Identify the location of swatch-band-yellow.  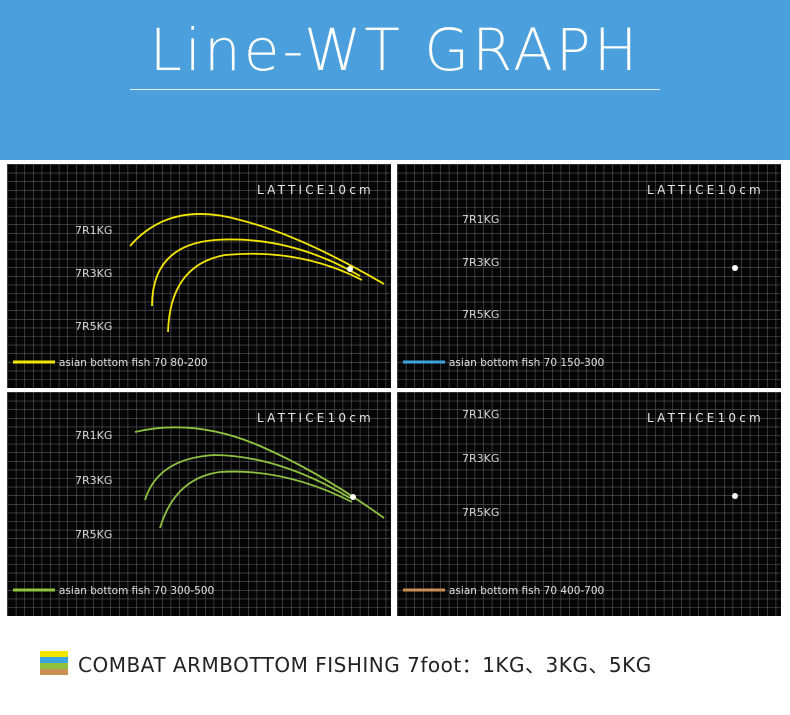
(54, 654).